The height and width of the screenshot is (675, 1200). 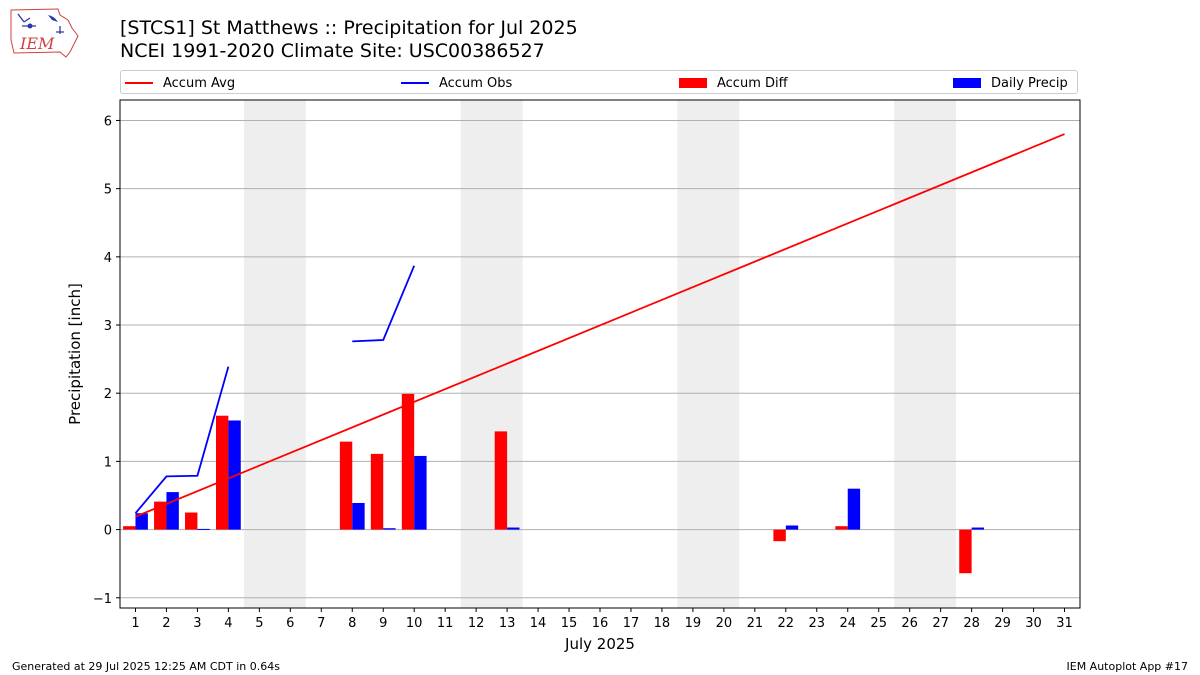 I want to click on y-axis-ticks: −1 0 1 2 3 4 5 6, so click(x=106, y=360).